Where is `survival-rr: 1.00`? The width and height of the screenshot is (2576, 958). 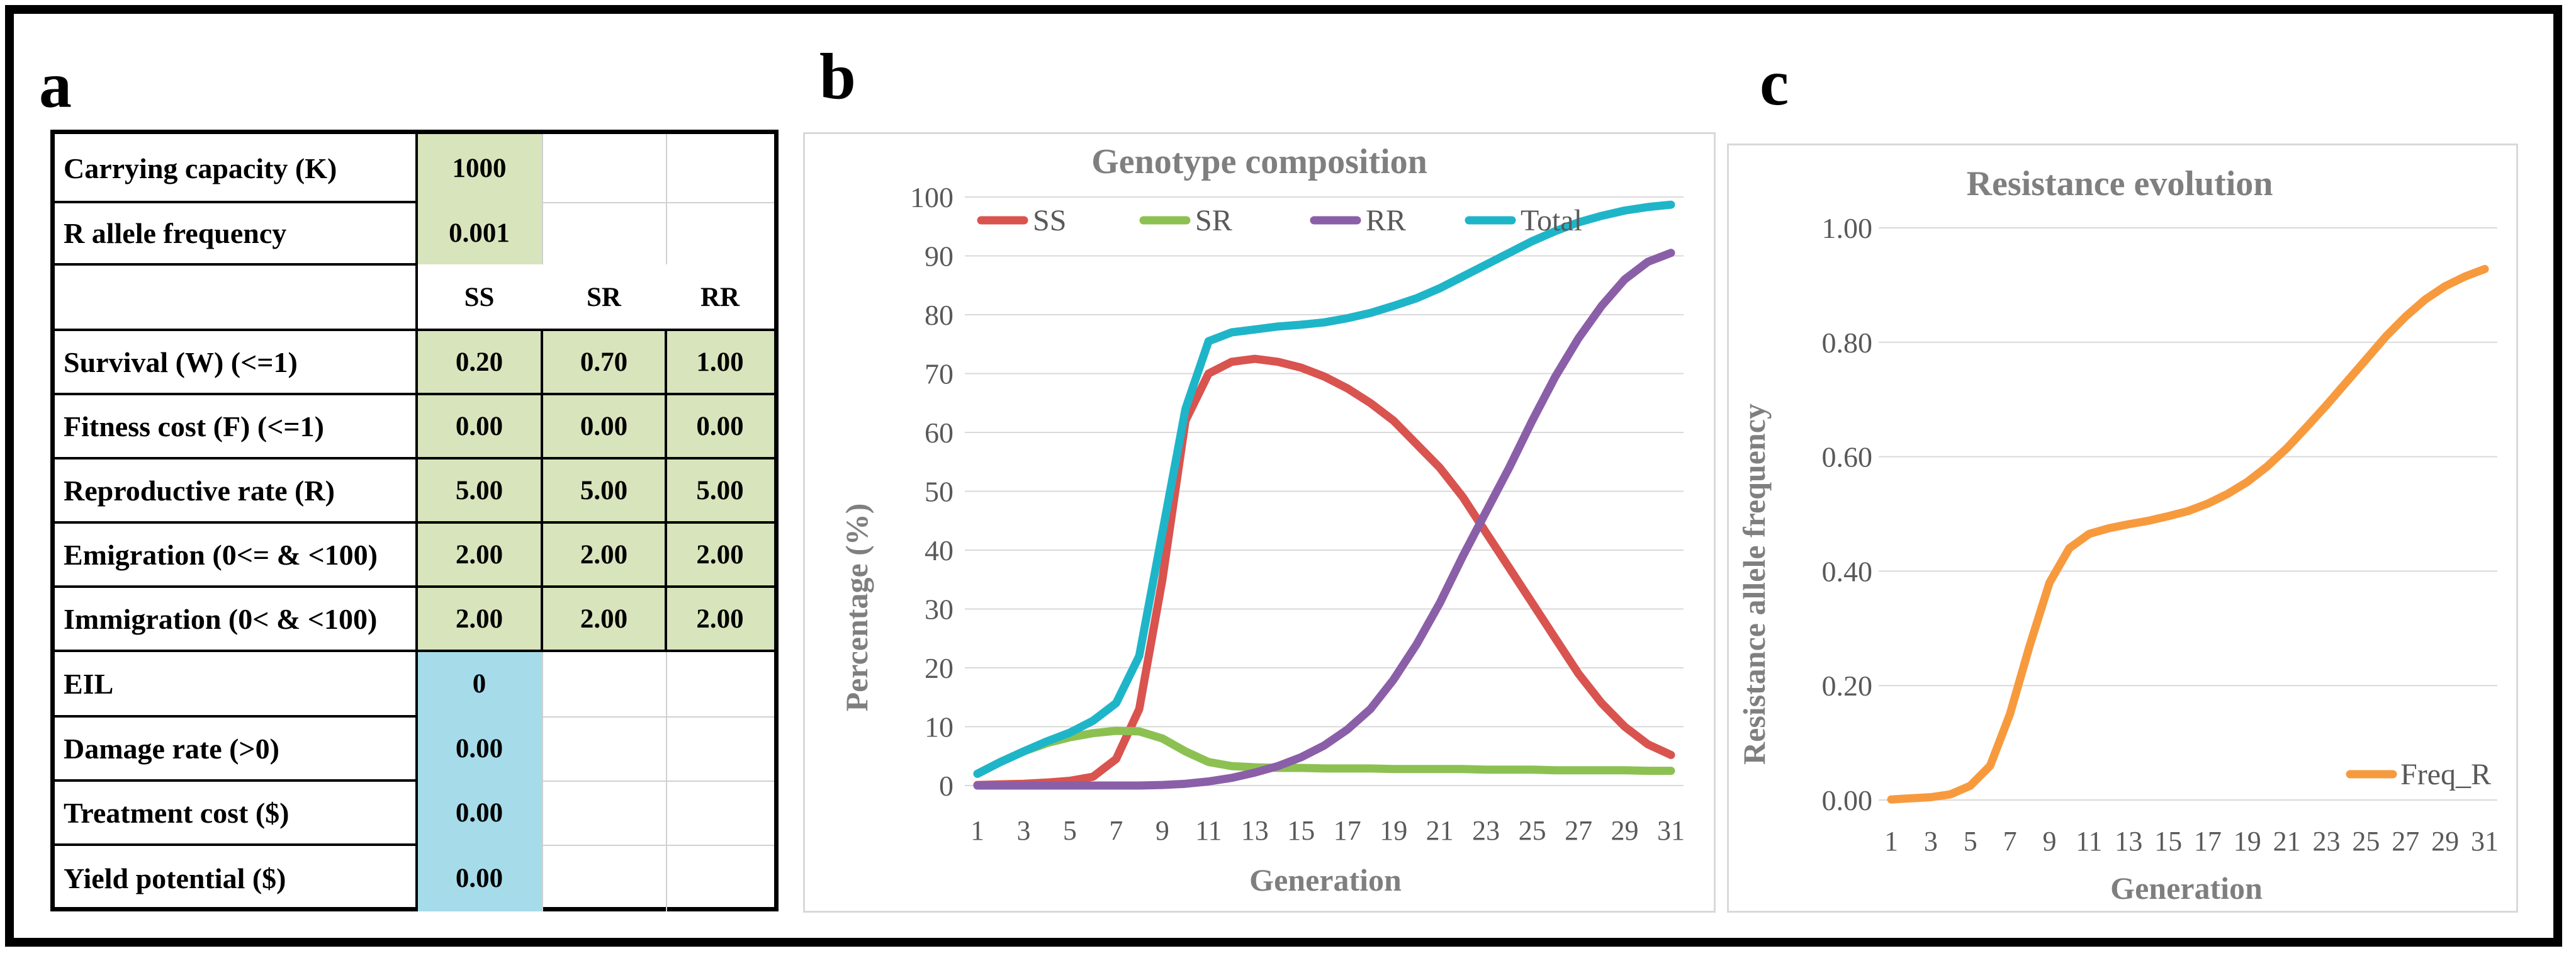 survival-rr: 1.00 is located at coordinates (720, 362).